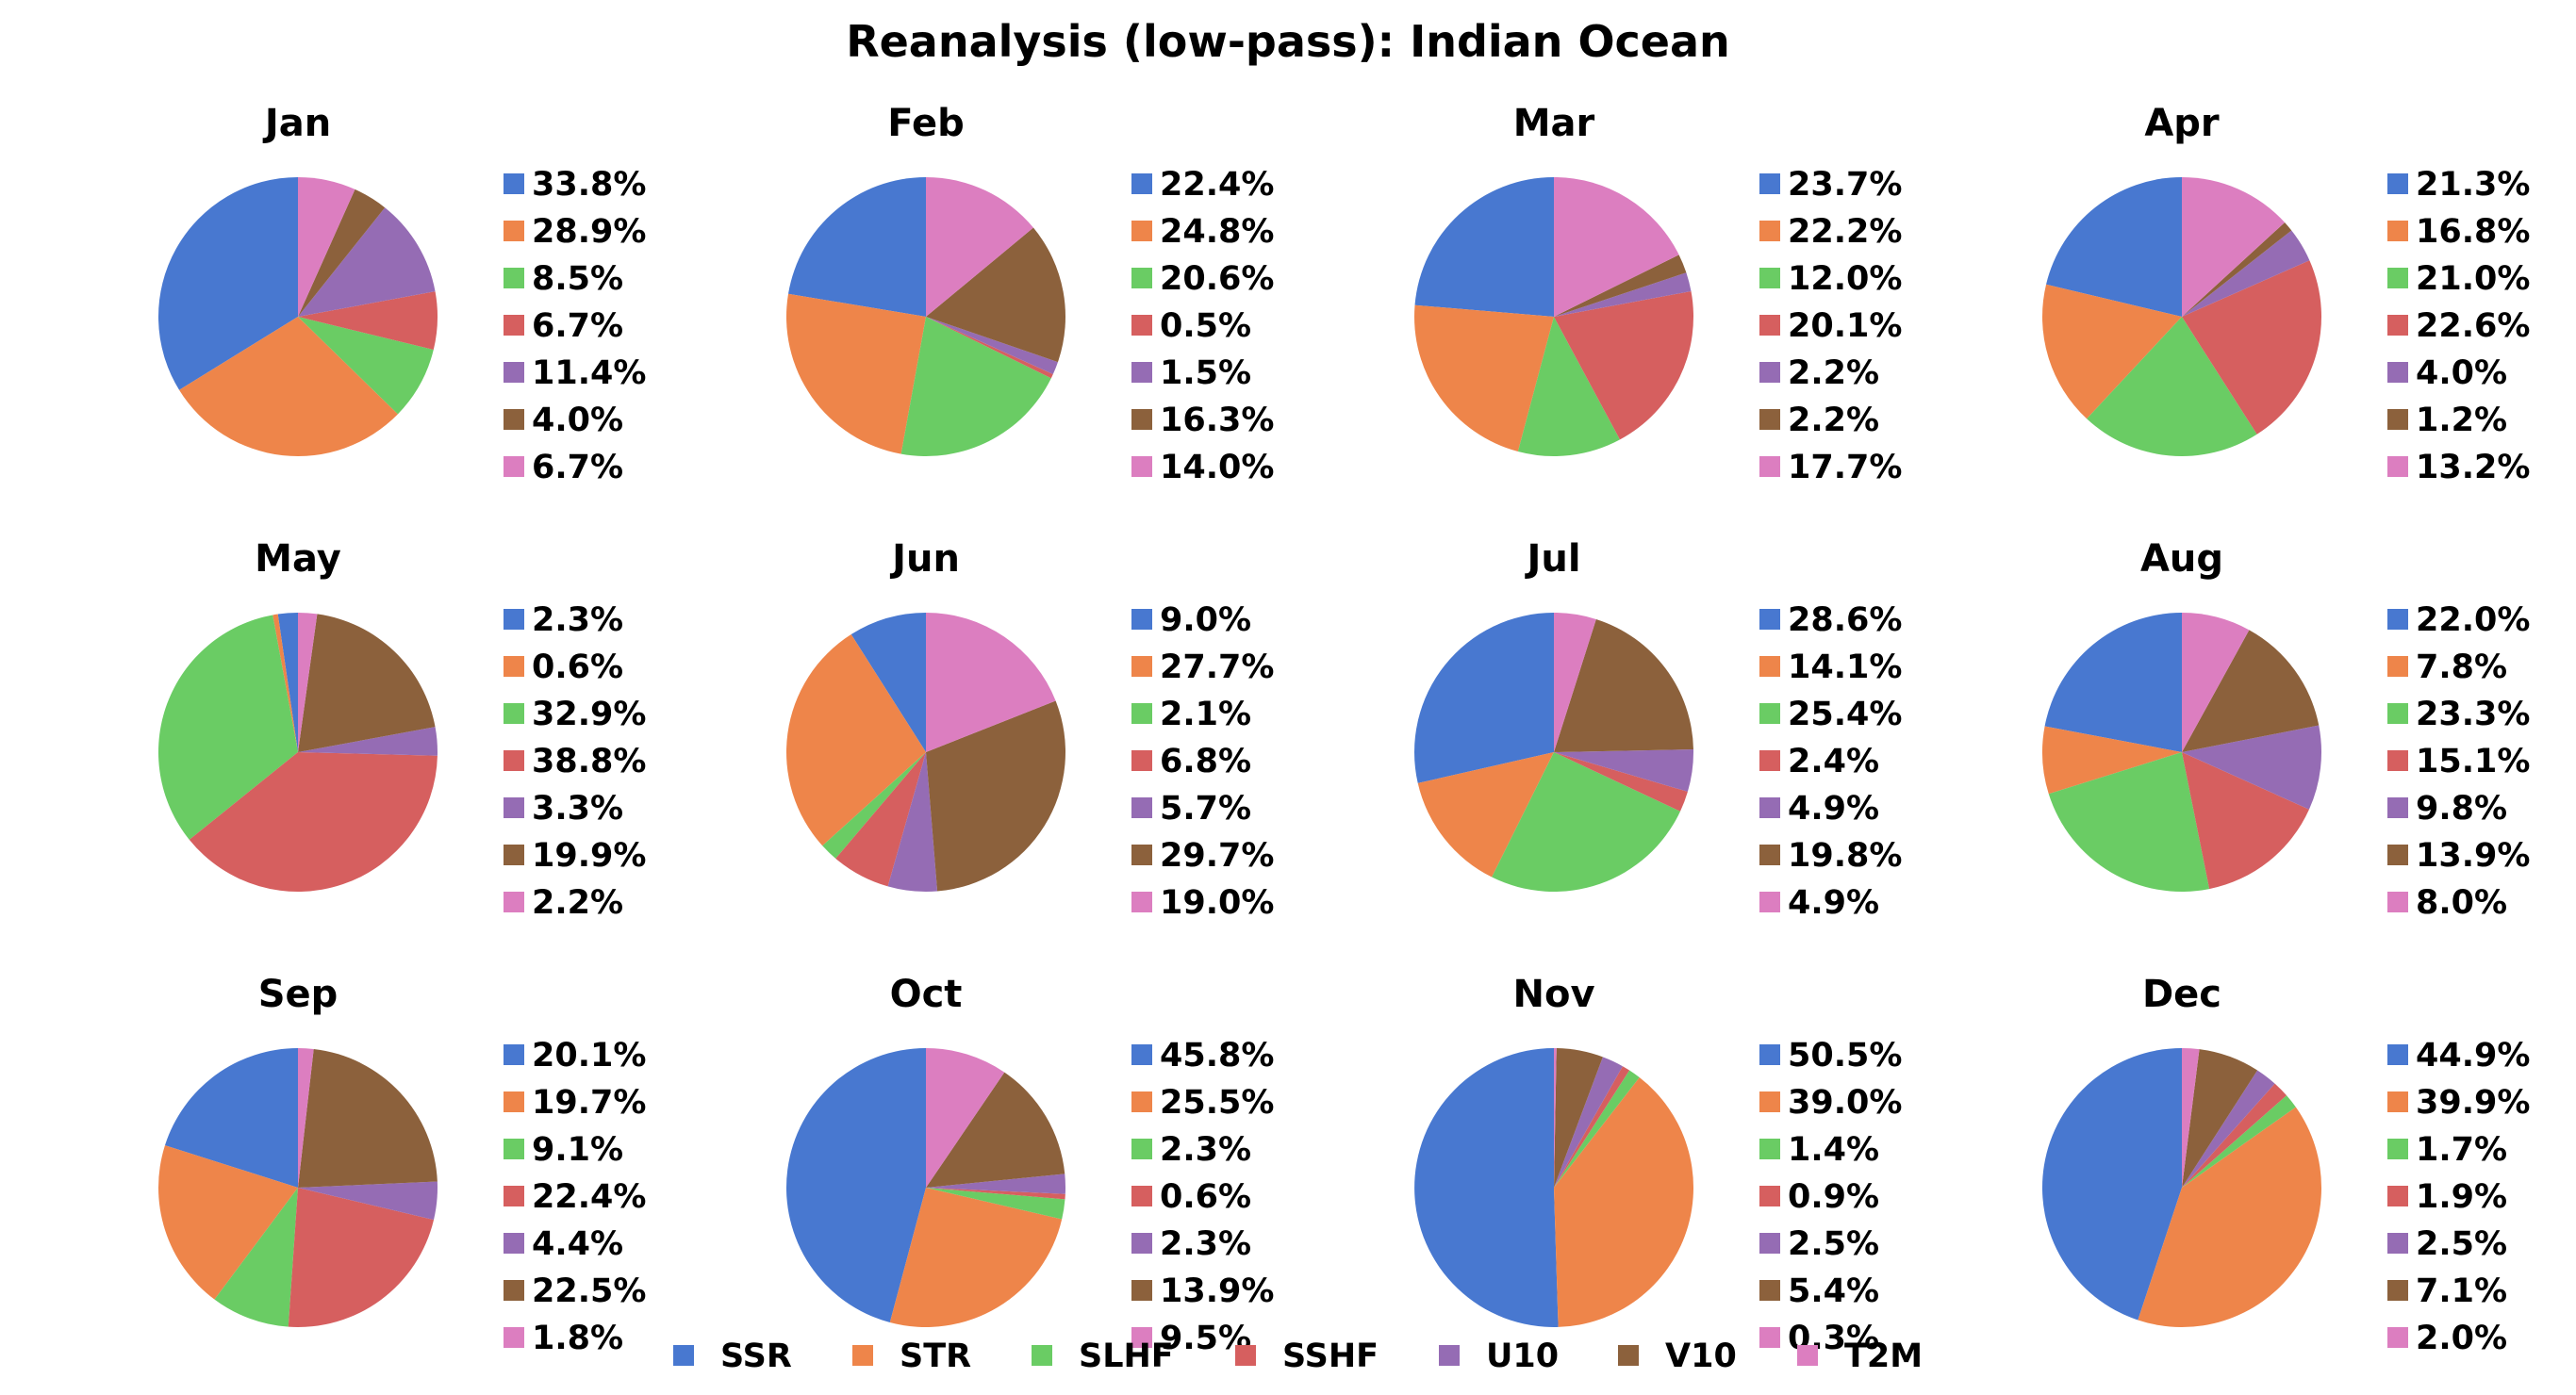 Image resolution: width=2576 pixels, height=1395 pixels. I want to click on percent-label: 8.5%, so click(577, 279).